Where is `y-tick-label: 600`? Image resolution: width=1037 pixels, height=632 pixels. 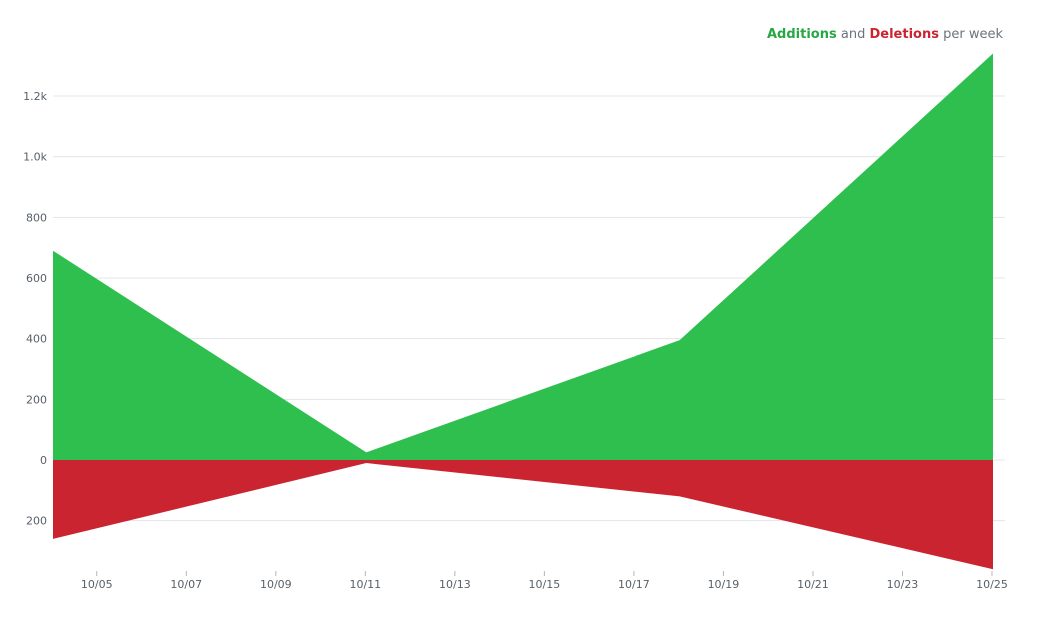 y-tick-label: 600 is located at coordinates (36, 278).